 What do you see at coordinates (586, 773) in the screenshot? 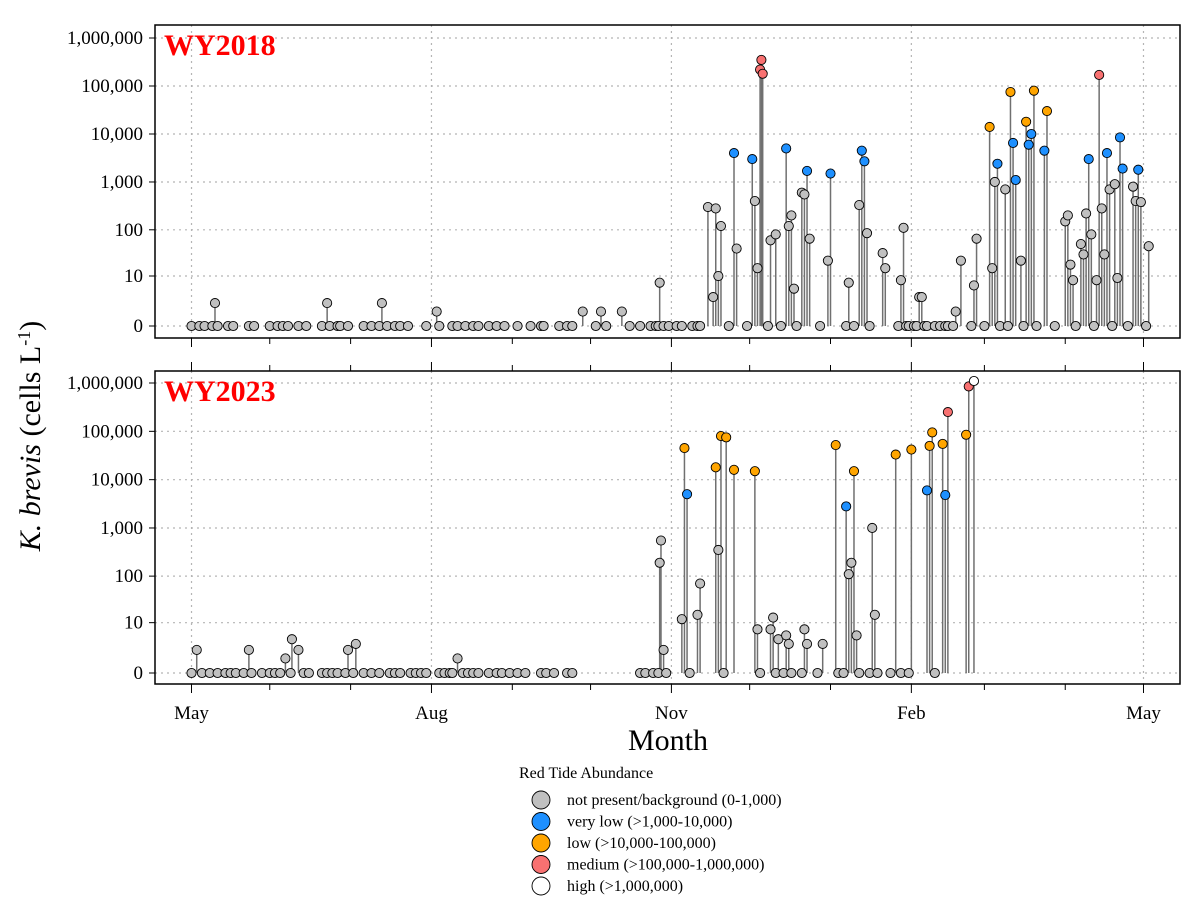
I see `legend-title: Red Tide Abundance` at bounding box center [586, 773].